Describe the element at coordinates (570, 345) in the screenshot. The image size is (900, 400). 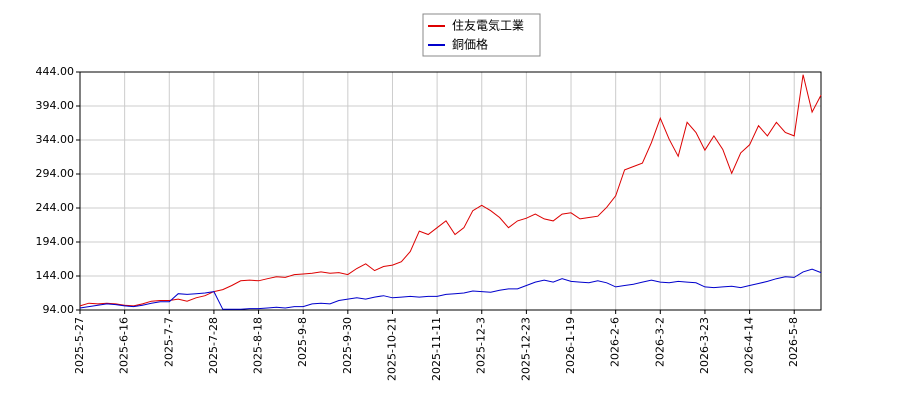
I see `x-tick-label: 2026-1-19` at that location.